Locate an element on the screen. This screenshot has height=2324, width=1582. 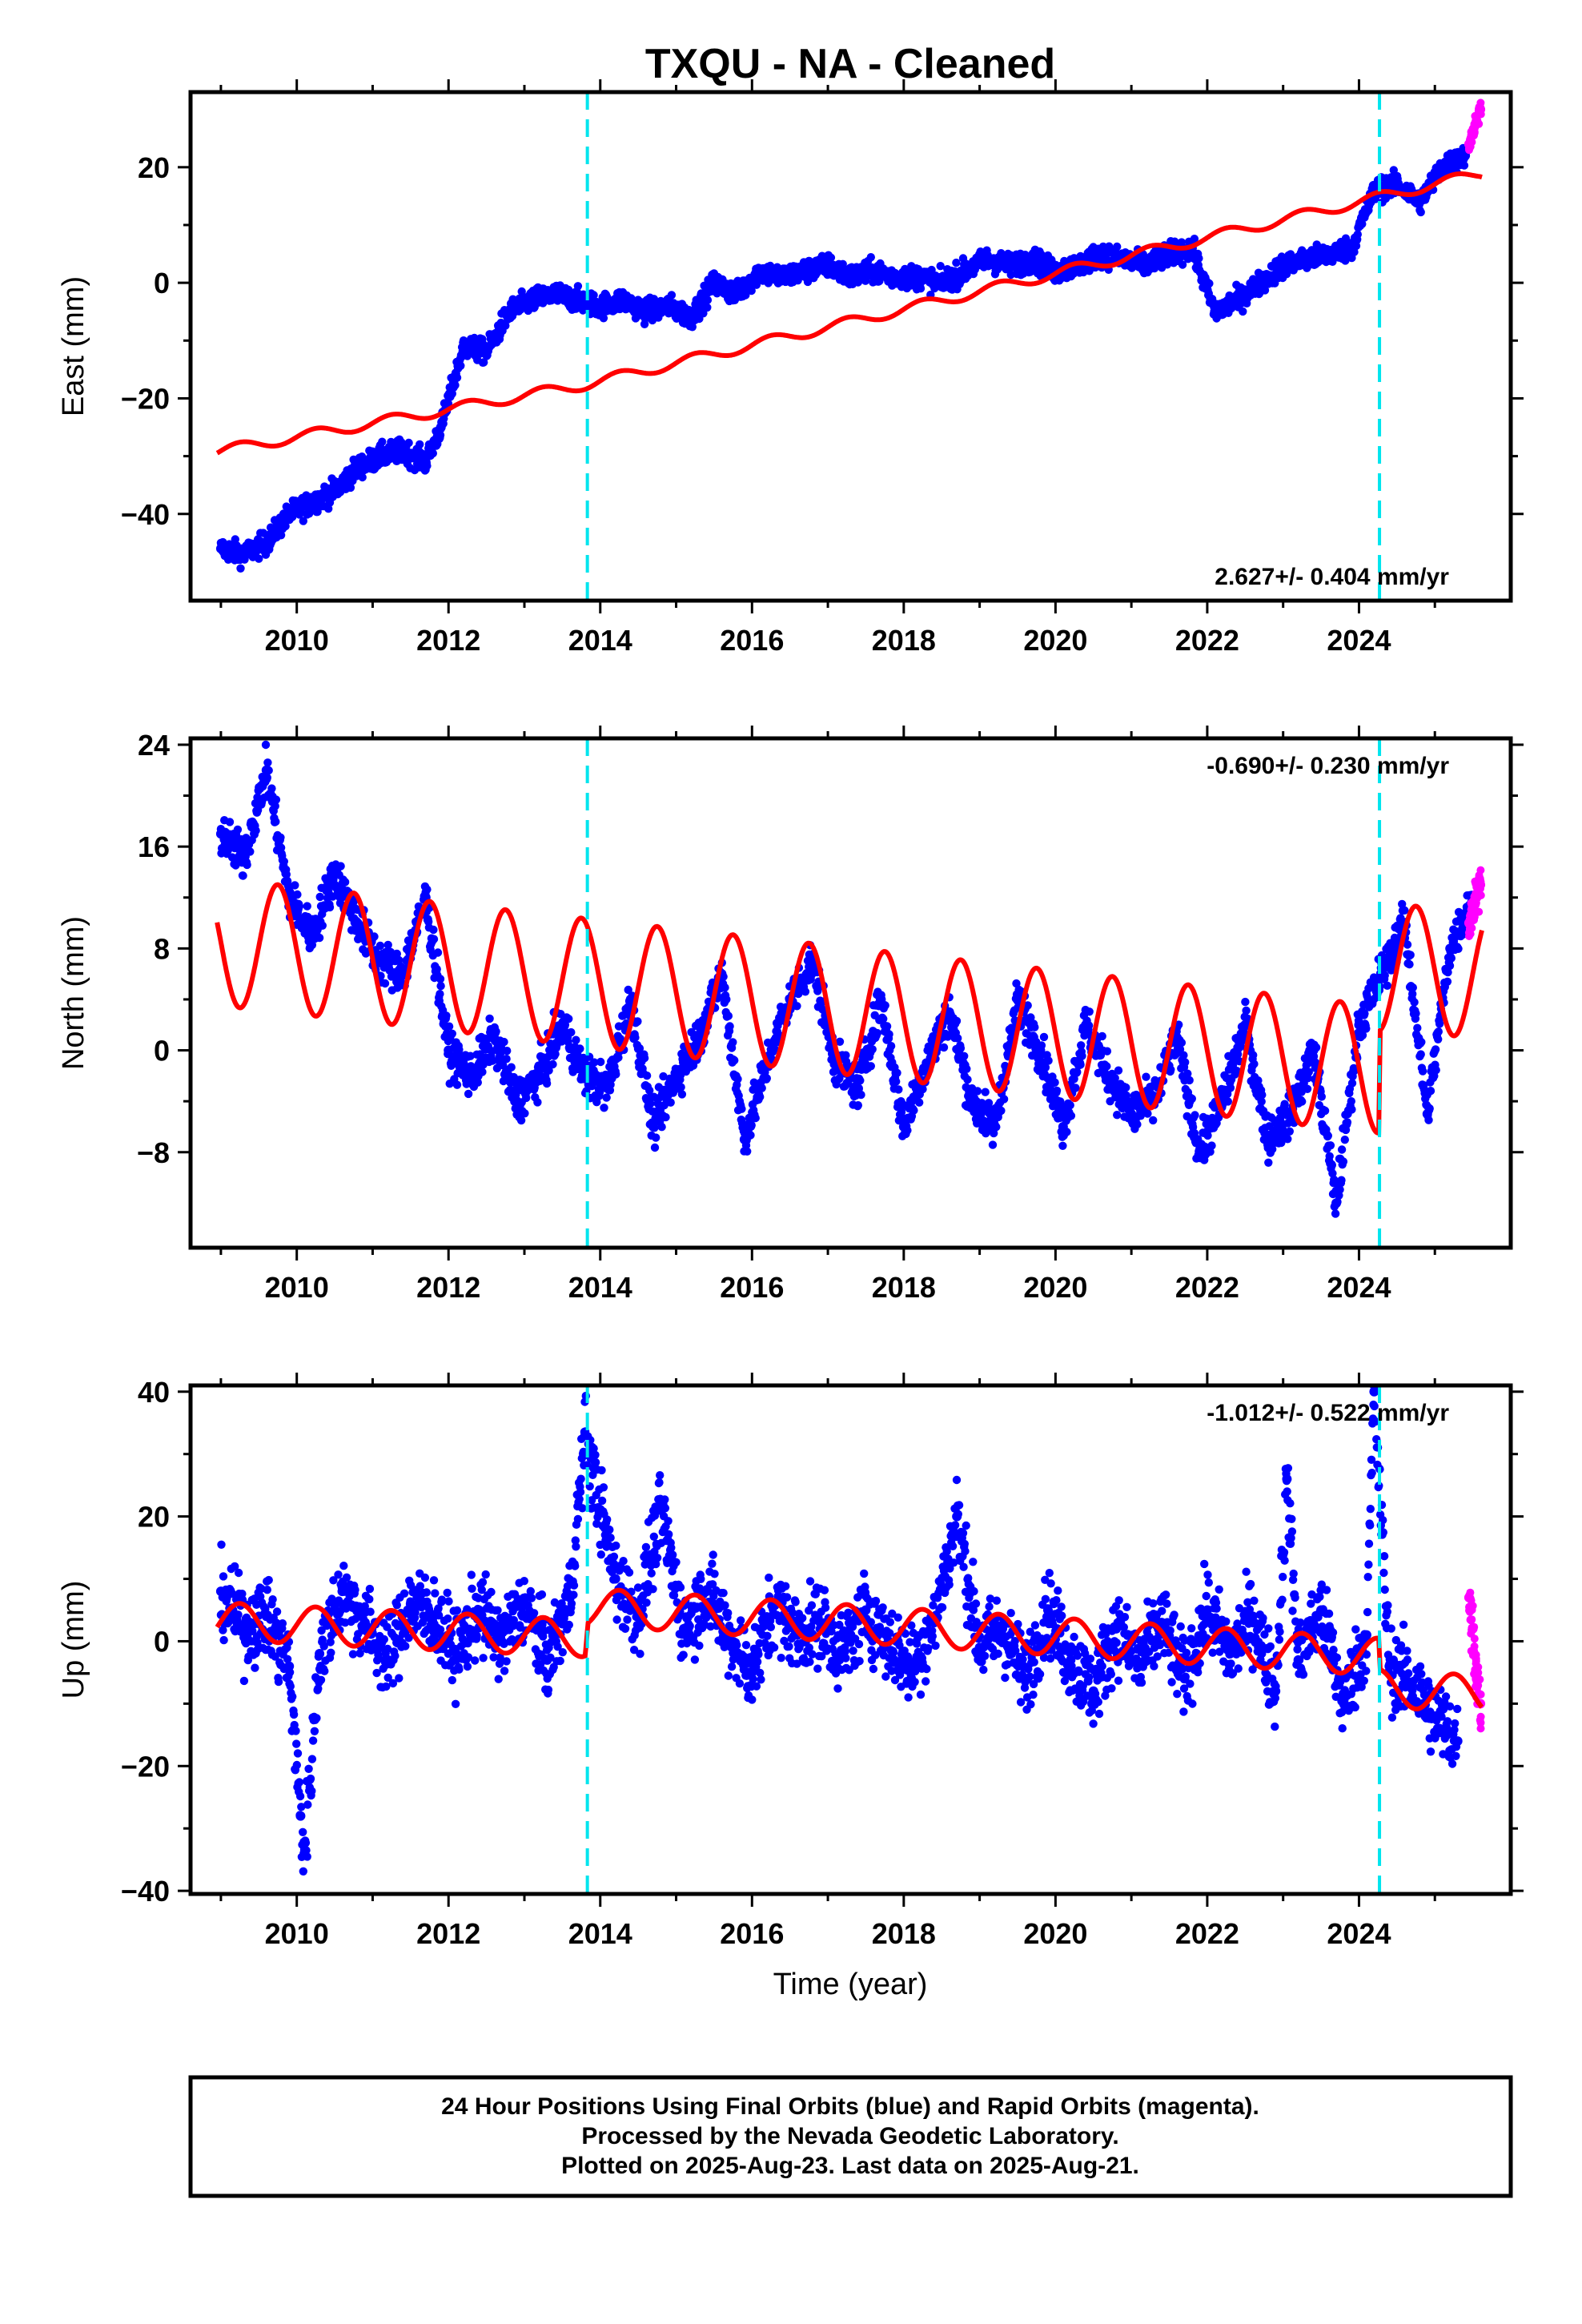
east-y-tick-label: −40 is located at coordinates (145, 514).